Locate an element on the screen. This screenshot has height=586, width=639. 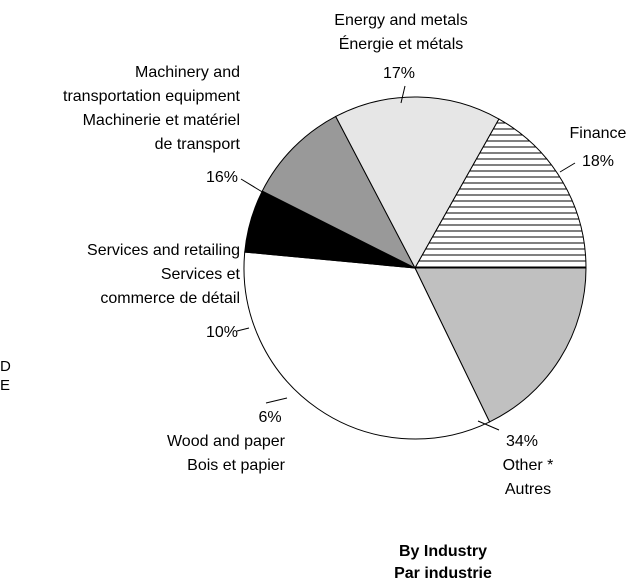
pie-slice-energy-metals is located at coordinates (500, 193).